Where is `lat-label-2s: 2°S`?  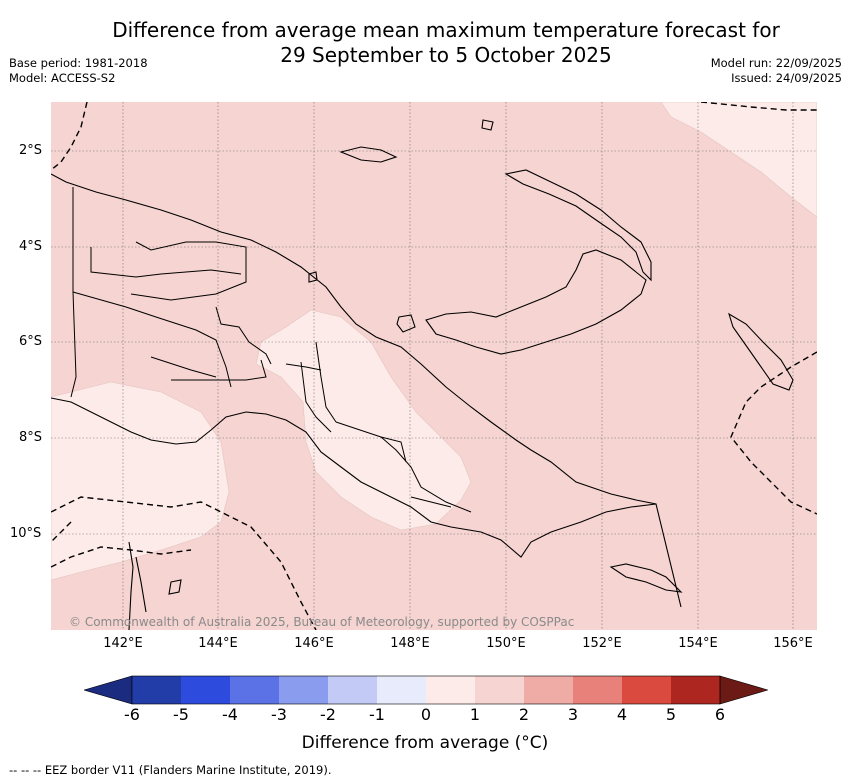 lat-label-2s: 2°S is located at coordinates (31, 150).